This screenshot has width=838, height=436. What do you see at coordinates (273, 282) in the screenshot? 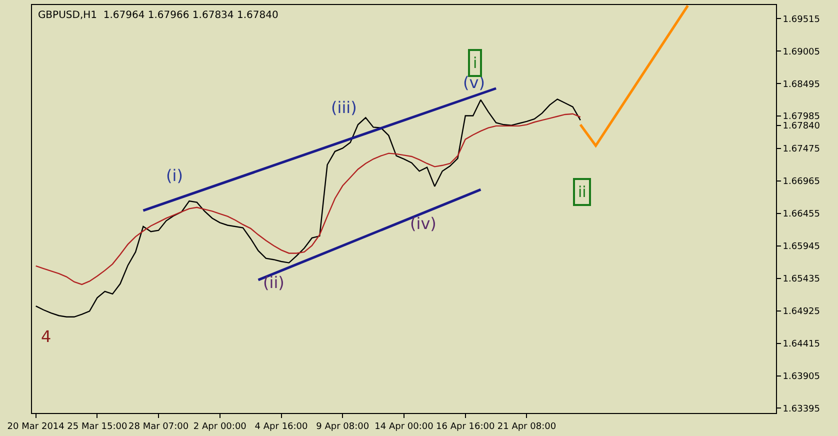
I see `annotation: (ii)` at bounding box center [273, 282].